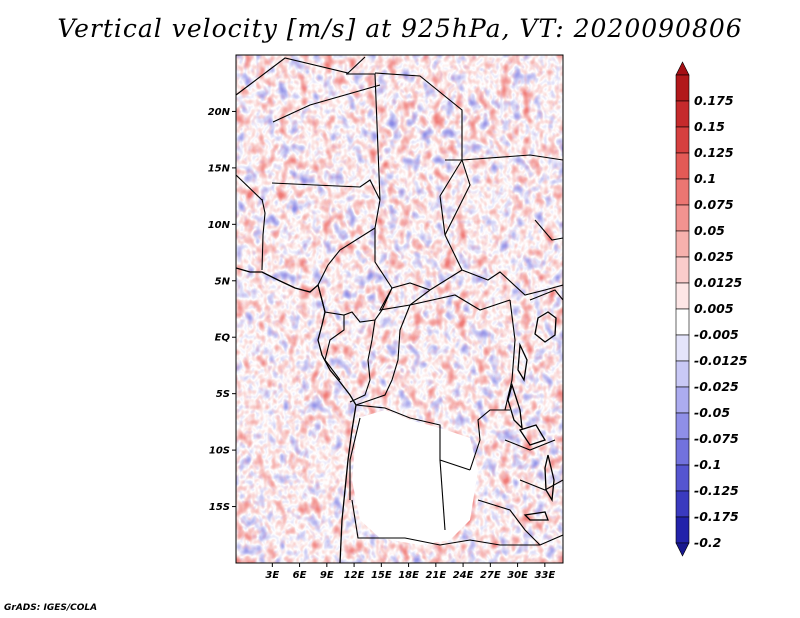  Describe the element at coordinates (712, 412) in the screenshot. I see `colorbar-label: -0.05` at that location.